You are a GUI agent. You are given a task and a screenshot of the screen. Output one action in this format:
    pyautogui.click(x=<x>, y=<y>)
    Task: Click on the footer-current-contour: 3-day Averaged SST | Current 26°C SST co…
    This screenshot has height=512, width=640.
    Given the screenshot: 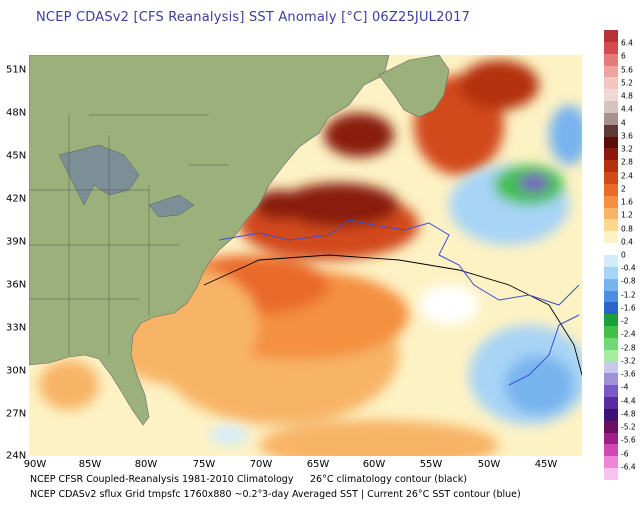 What is the action you would take?
    pyautogui.click(x=391, y=494)
    